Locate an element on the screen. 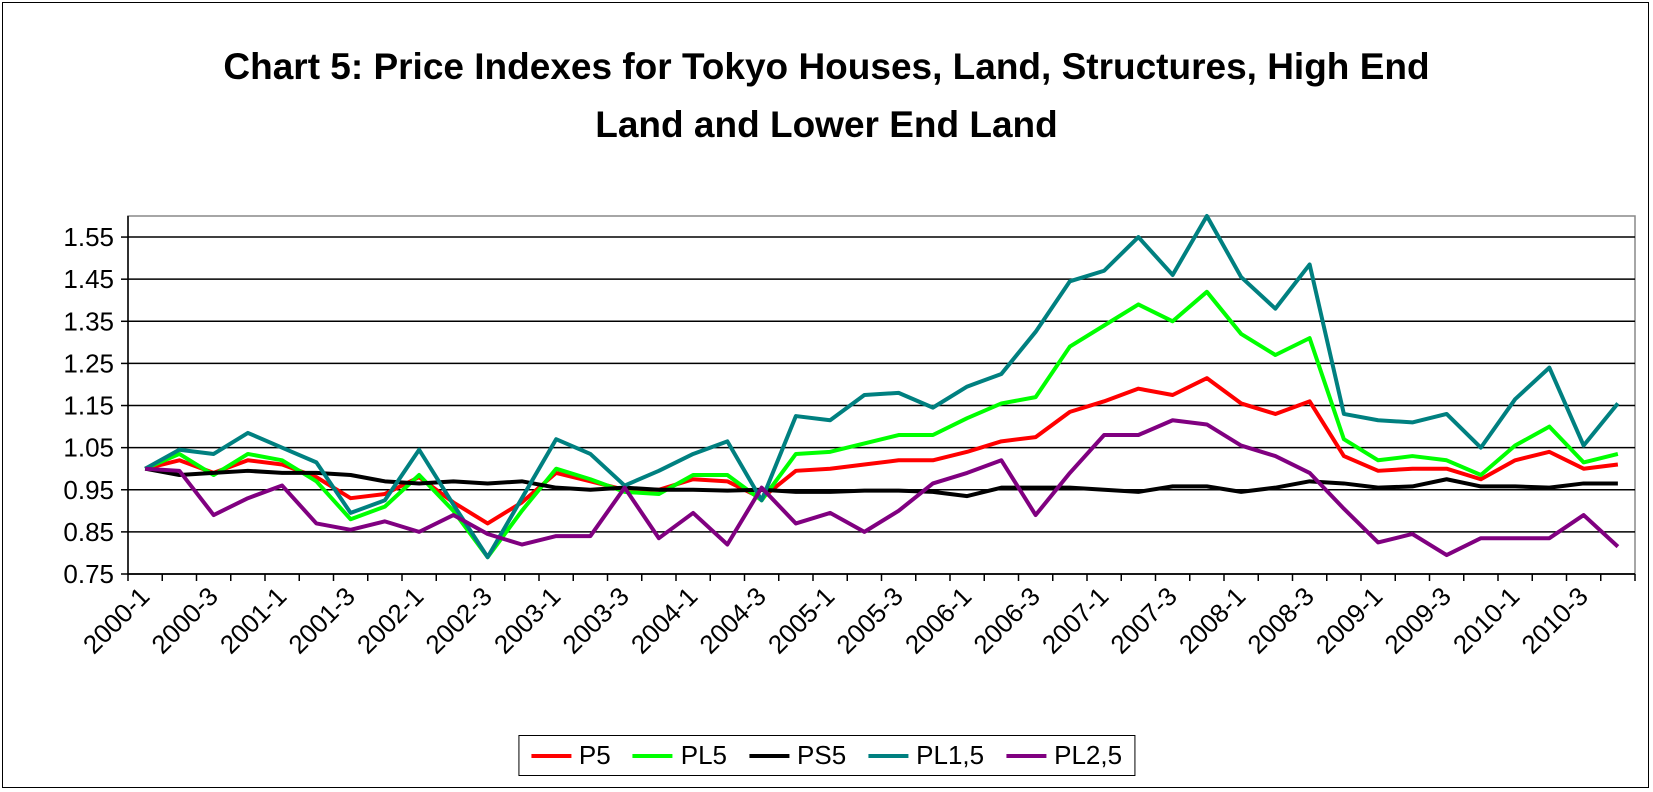 Image resolution: width=1653 pixels, height=792 pixels. x-tick-label: 2010-3 is located at coordinates (1554, 620).